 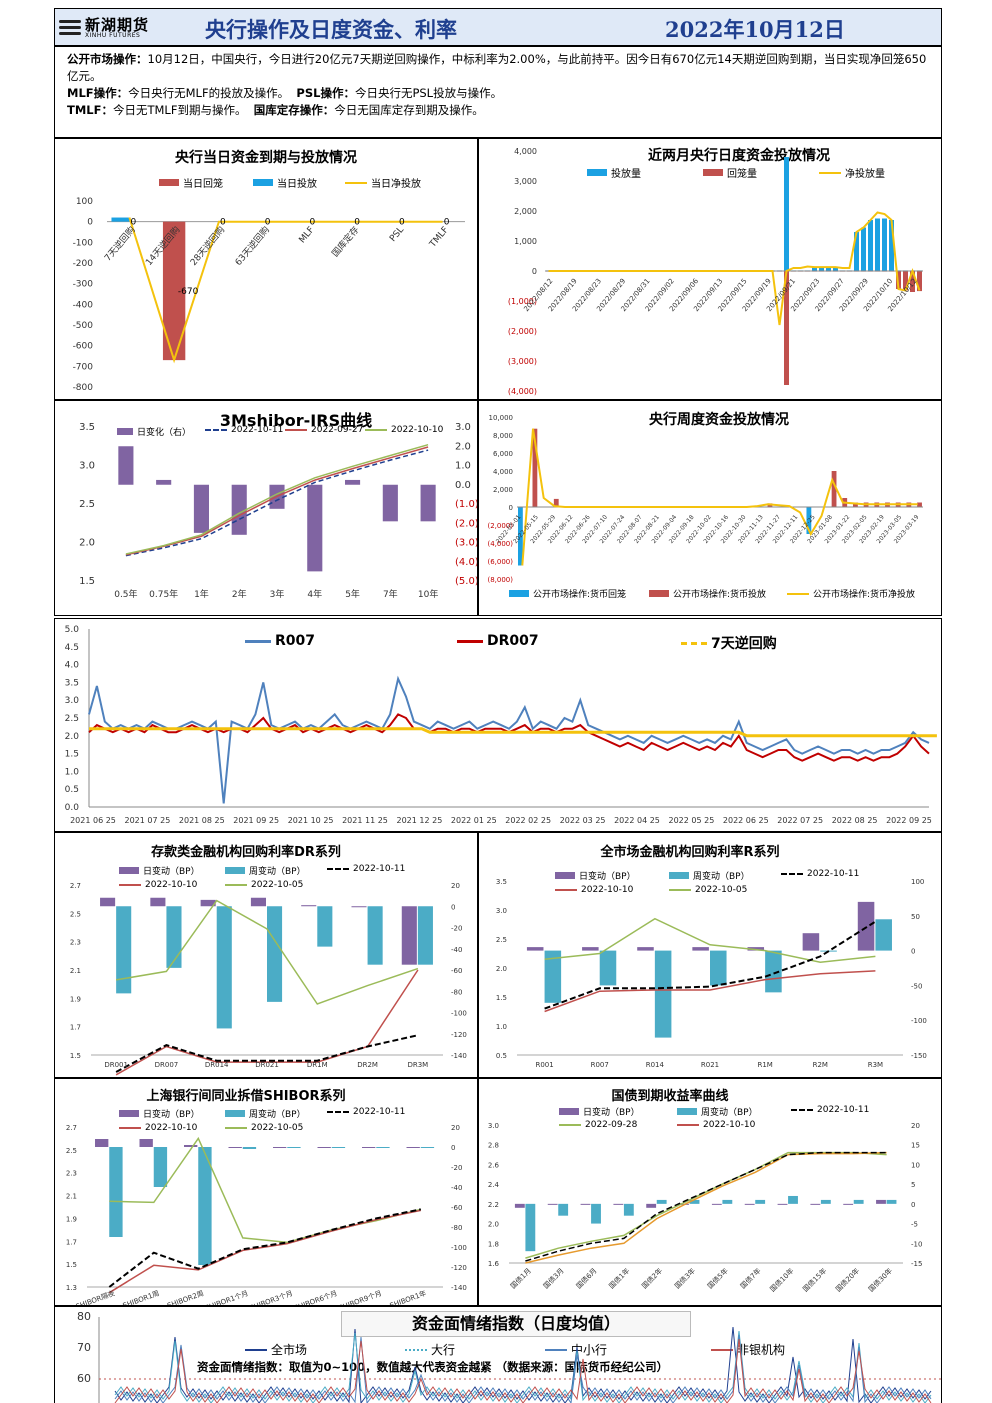 What do you see at coordinates (576, 1349) in the screenshot?
I see `legend-item: 中小行` at bounding box center [576, 1349].